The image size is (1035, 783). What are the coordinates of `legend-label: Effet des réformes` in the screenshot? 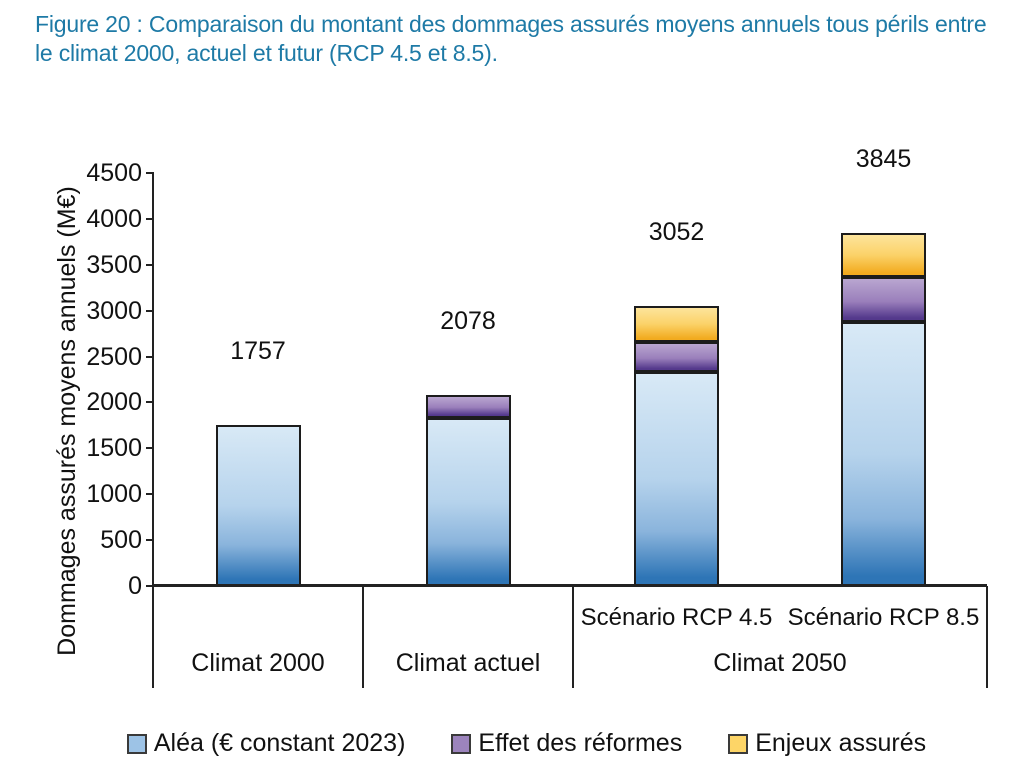 It's located at (580, 743).